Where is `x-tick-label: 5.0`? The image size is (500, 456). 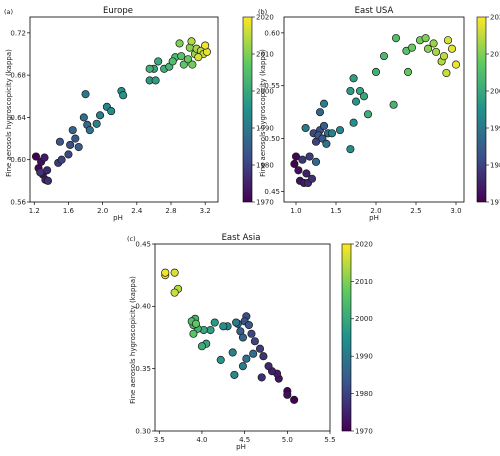
x-tick-label: 5.0 is located at coordinates (287, 440).